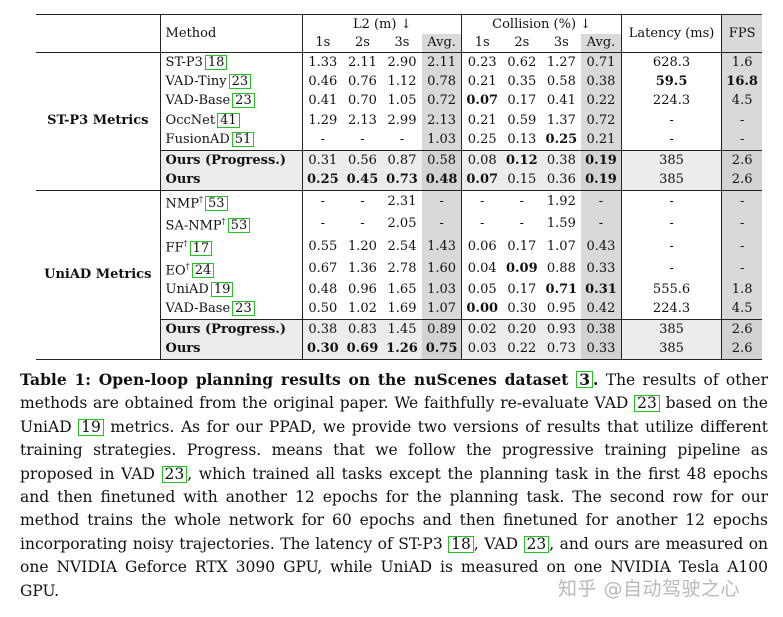  What do you see at coordinates (672, 82) in the screenshot?
I see `value-cell: 59.5` at bounding box center [672, 82].